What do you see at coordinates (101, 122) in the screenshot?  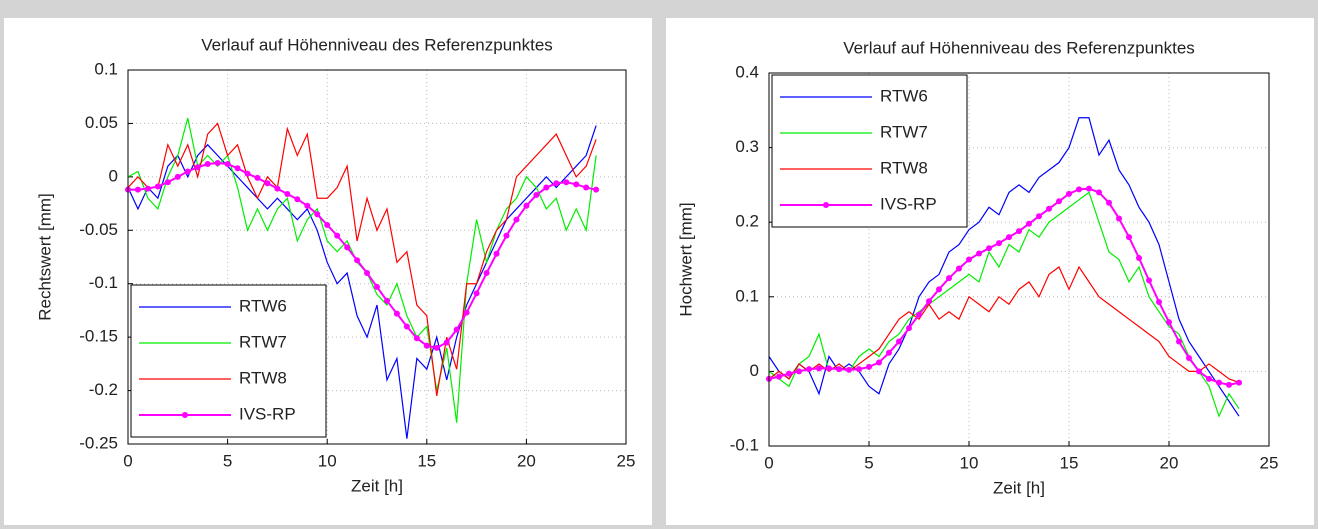 I see `y-tick-label: 0.05` at bounding box center [101, 122].